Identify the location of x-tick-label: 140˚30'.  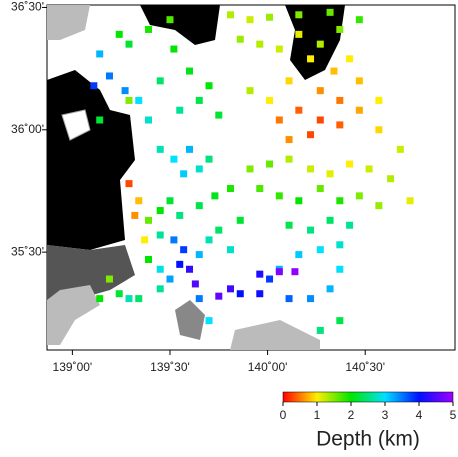
(365, 367).